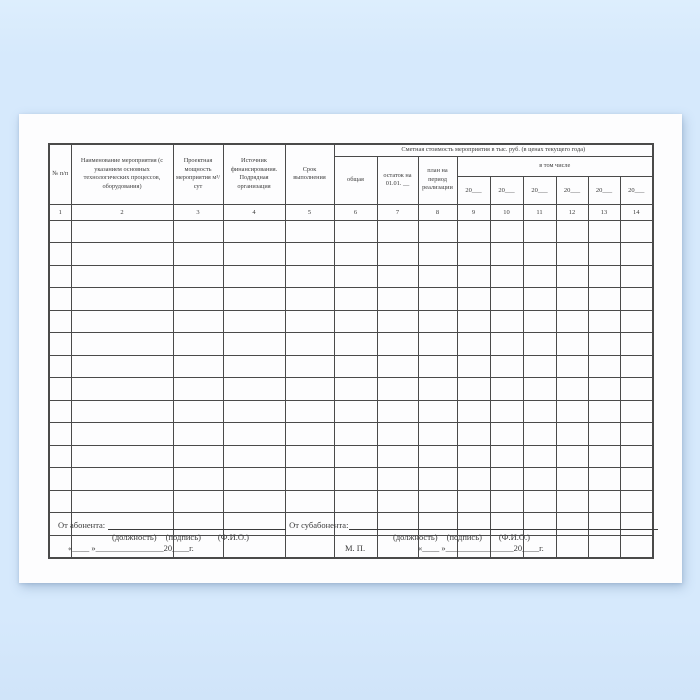 The image size is (700, 700). Describe the element at coordinates (122, 212) in the screenshot. I see `column-number: 2` at that location.